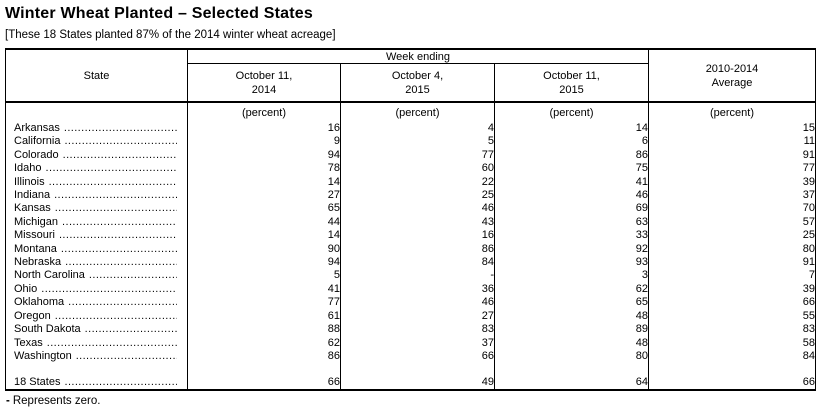  Describe the element at coordinates (411, 249) in the screenshot. I see `table-row: Montana 90 86 92 80` at that location.